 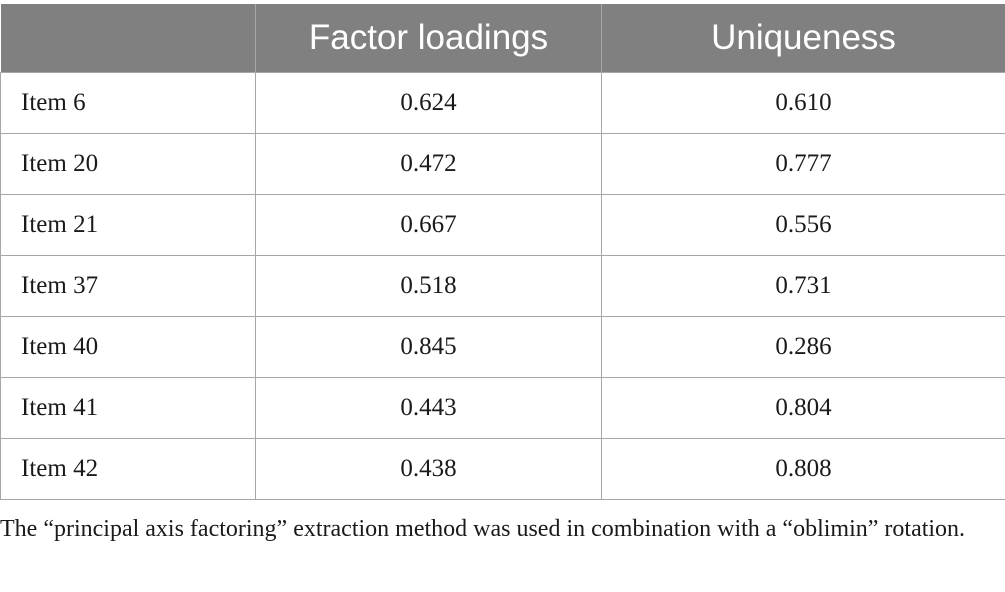 I want to click on table-row: Item 21 0.667 0.556, so click(x=502, y=225).